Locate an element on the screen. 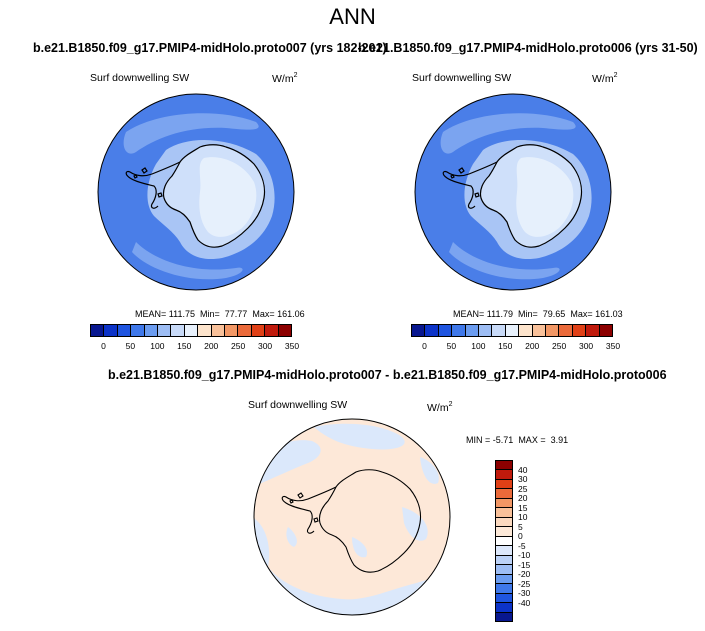  diff-panel-units: W/m2 is located at coordinates (440, 407).